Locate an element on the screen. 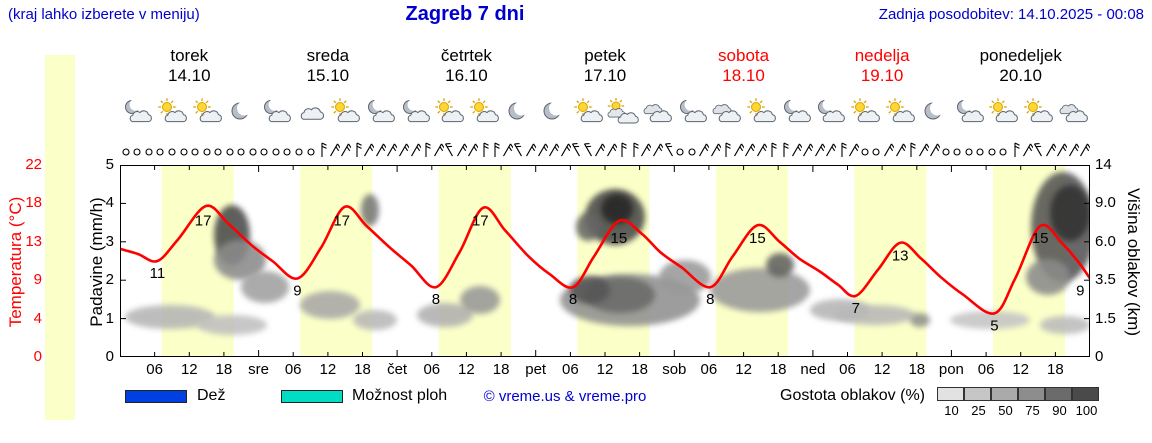  x-day-label: sre is located at coordinates (259, 369).